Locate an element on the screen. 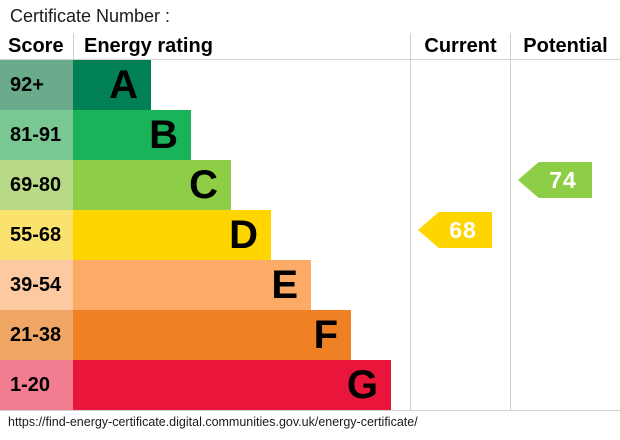 The height and width of the screenshot is (440, 620). score-range-b: 81-91 is located at coordinates (36, 135).